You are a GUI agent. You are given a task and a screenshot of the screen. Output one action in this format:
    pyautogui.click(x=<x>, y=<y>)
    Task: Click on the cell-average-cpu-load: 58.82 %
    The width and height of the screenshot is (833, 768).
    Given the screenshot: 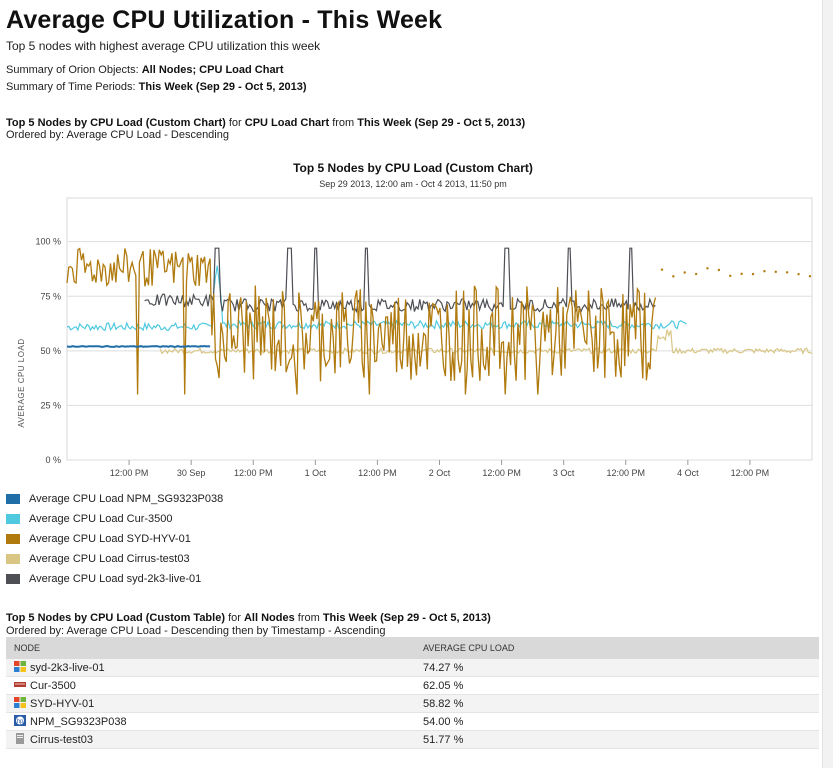 What is the action you would take?
    pyautogui.click(x=617, y=703)
    